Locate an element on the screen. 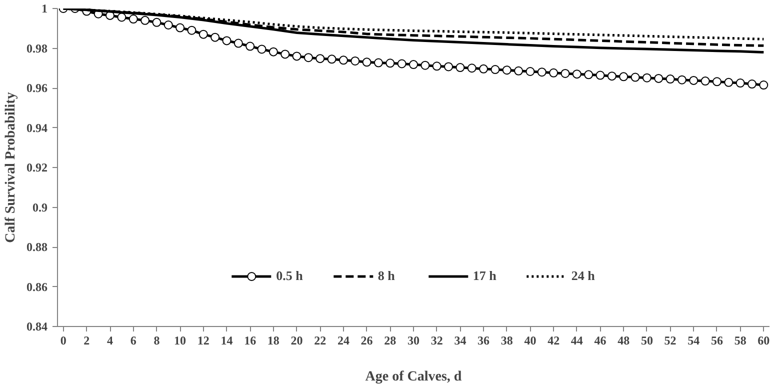 Image resolution: width=777 pixels, height=387 pixels. y-tick-label: 0.88 is located at coordinates (37, 247).